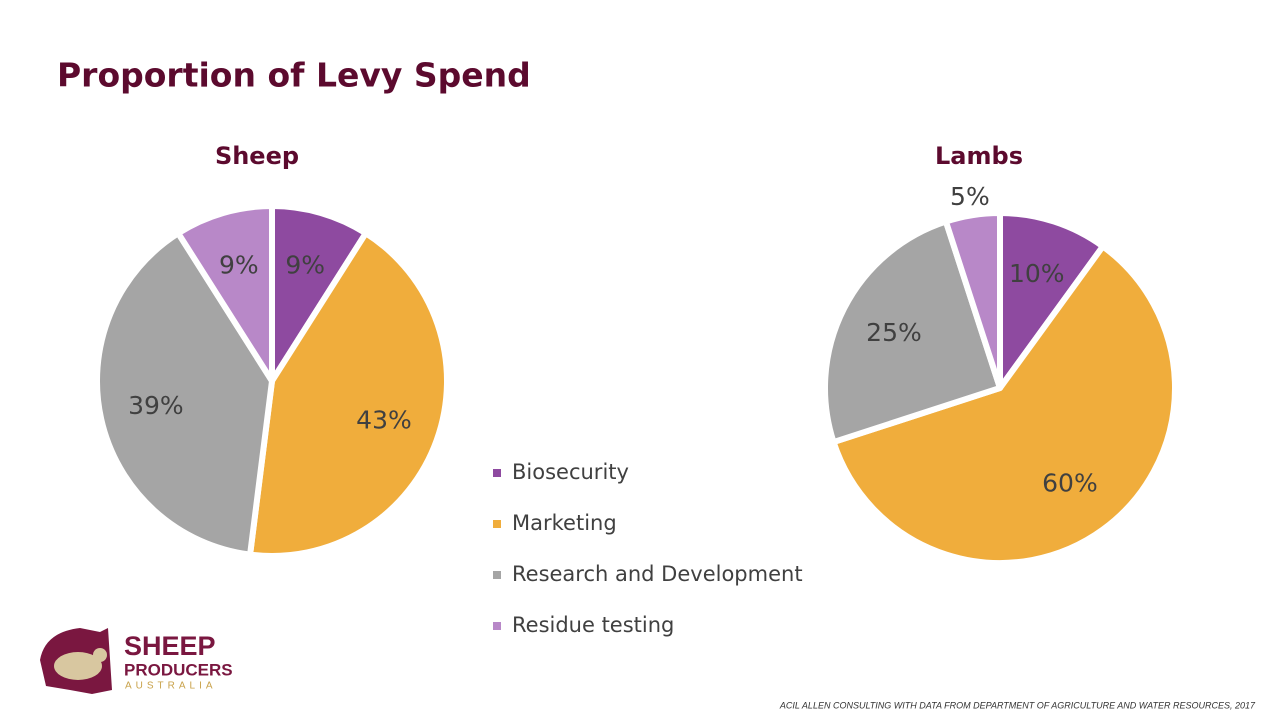  What do you see at coordinates (257, 156) in the screenshot?
I see `chart-title: Sheep` at bounding box center [257, 156].